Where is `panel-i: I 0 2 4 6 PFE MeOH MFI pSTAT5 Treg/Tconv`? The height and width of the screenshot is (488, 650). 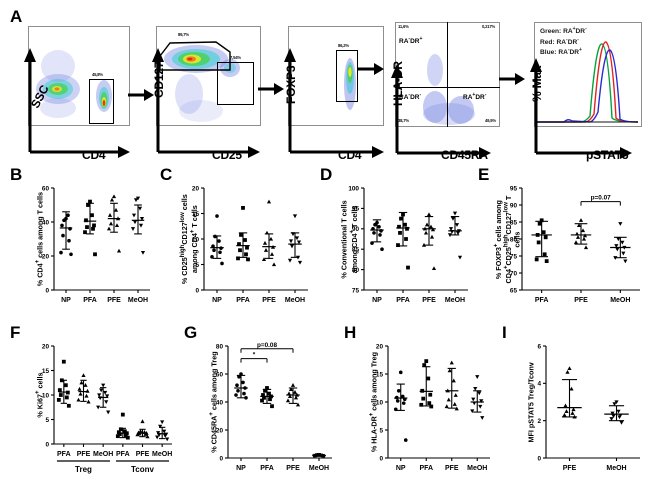 panel-i: I 0 2 4 6 PFE MeOH MFI pSTAT5 Treg/Tconv is located at coordinates (574, 405).